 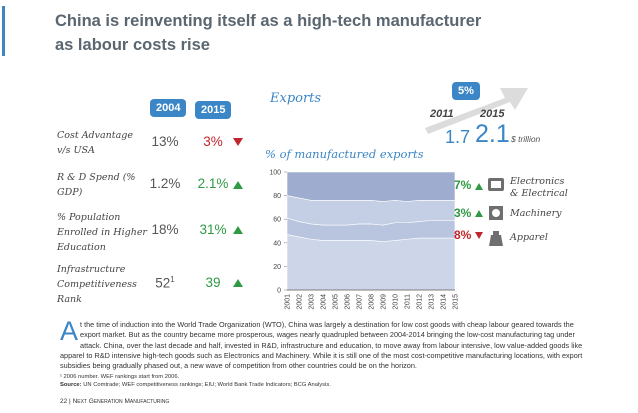 What do you see at coordinates (496, 184) in the screenshot?
I see `electronics-icon` at bounding box center [496, 184].